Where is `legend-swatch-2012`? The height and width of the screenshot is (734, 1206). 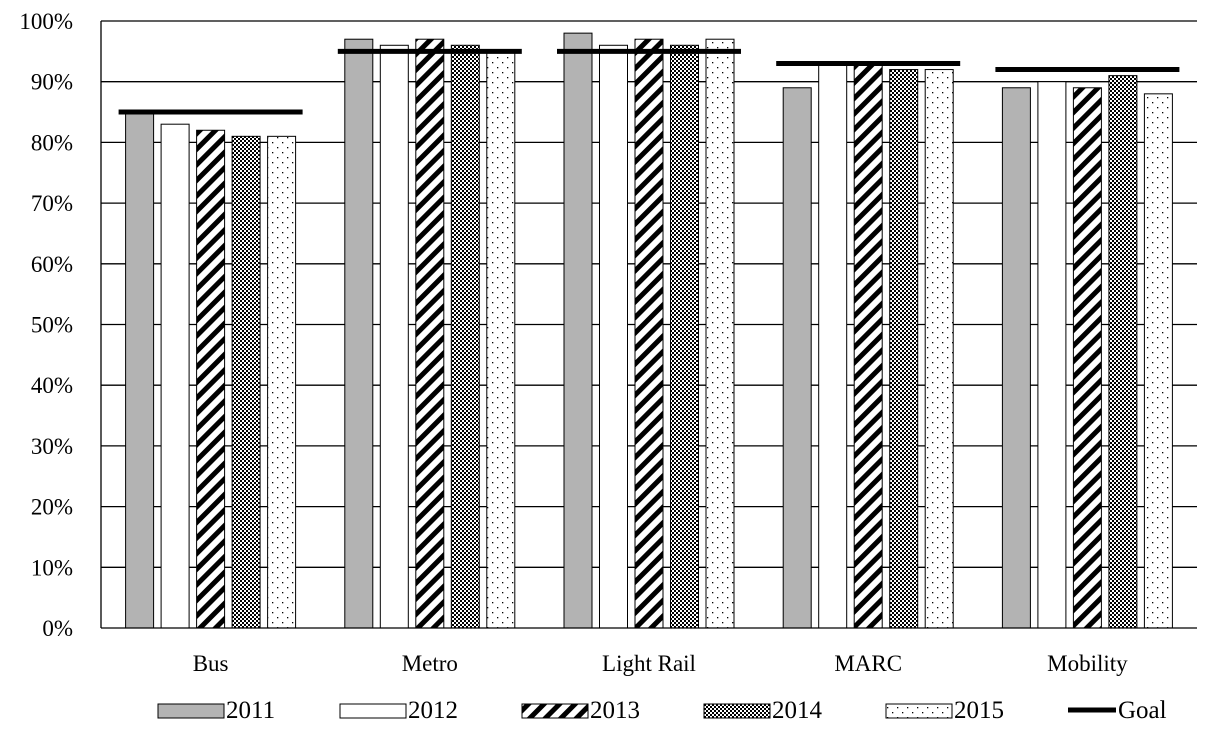
legend-swatch-2012 is located at coordinates (373, 711).